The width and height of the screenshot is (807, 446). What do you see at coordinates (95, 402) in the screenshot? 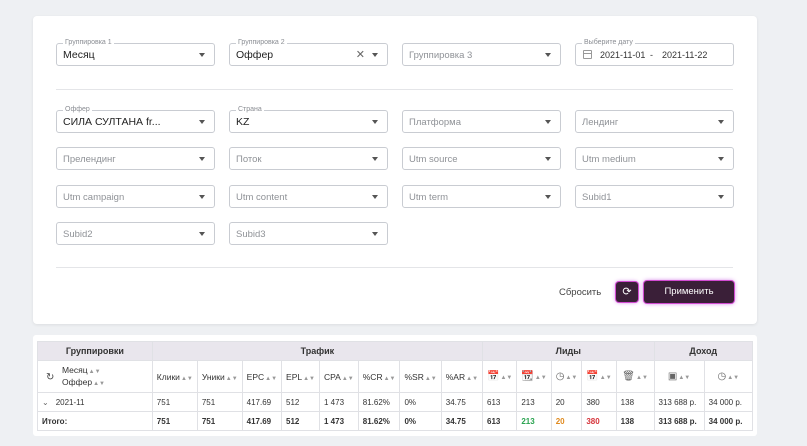
I see `row-label-cell: ⌄ 2021-11` at bounding box center [95, 402].